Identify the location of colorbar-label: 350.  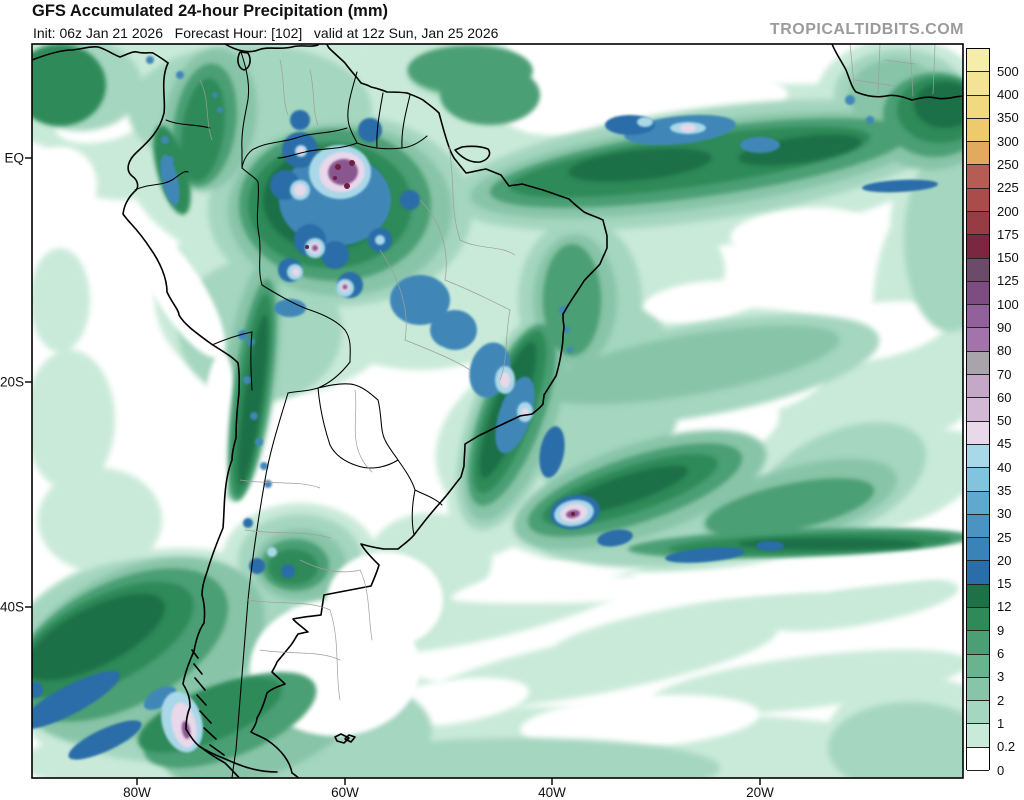
(1008, 118).